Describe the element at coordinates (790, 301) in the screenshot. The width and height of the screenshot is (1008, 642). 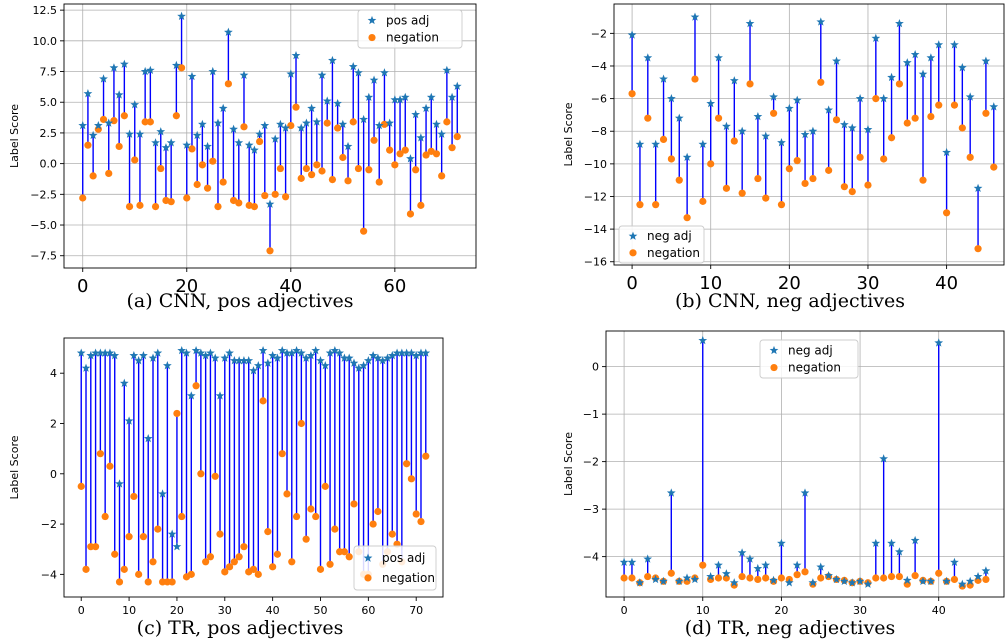
I see `panel-caption: (b) CNN, neg adjectives` at that location.